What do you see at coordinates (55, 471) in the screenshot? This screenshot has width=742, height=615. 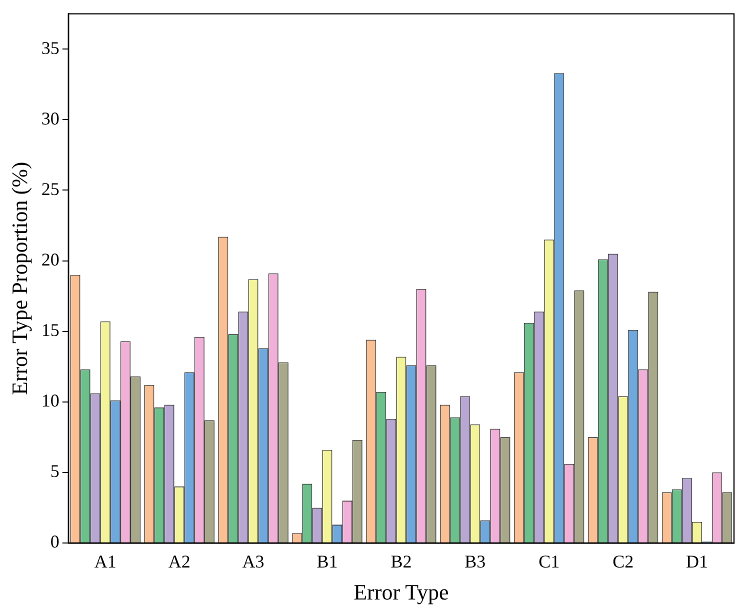 I see `y-tick-label: 5` at bounding box center [55, 471].